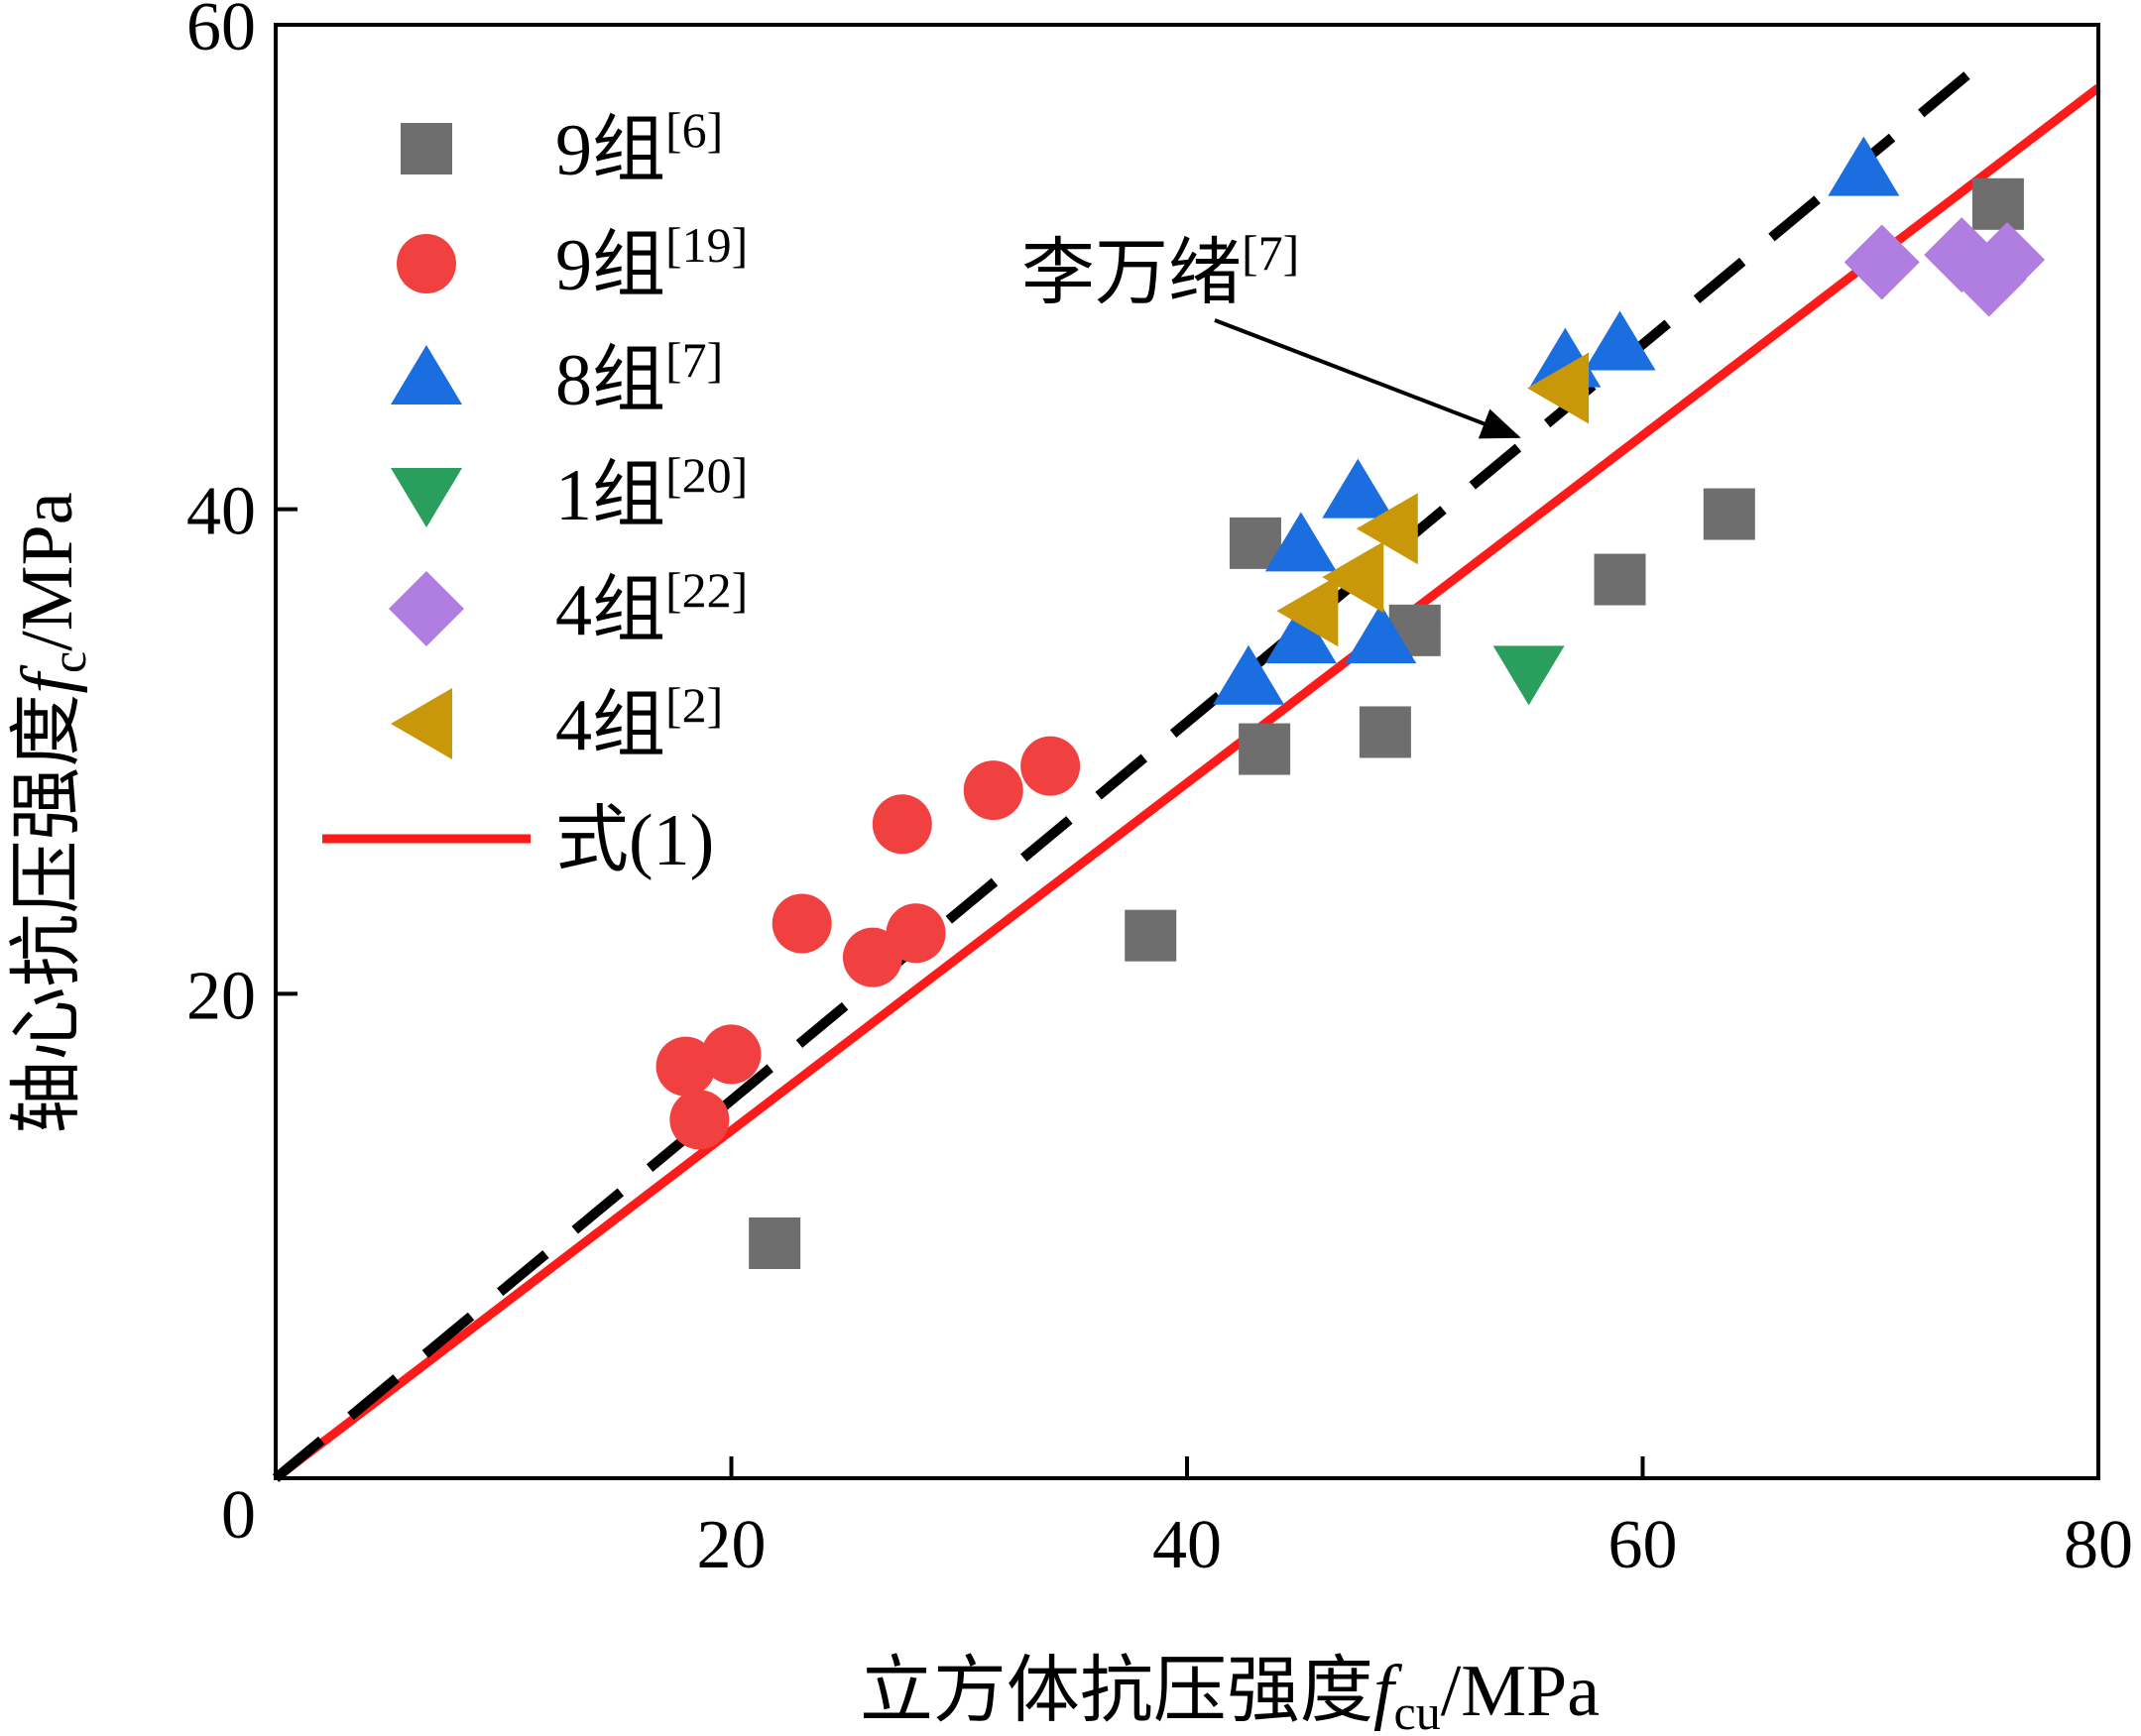 Image resolution: width=2141 pixels, height=1736 pixels. Describe the element at coordinates (732, 1545) in the screenshot. I see `x-tick-label: 20` at that location.